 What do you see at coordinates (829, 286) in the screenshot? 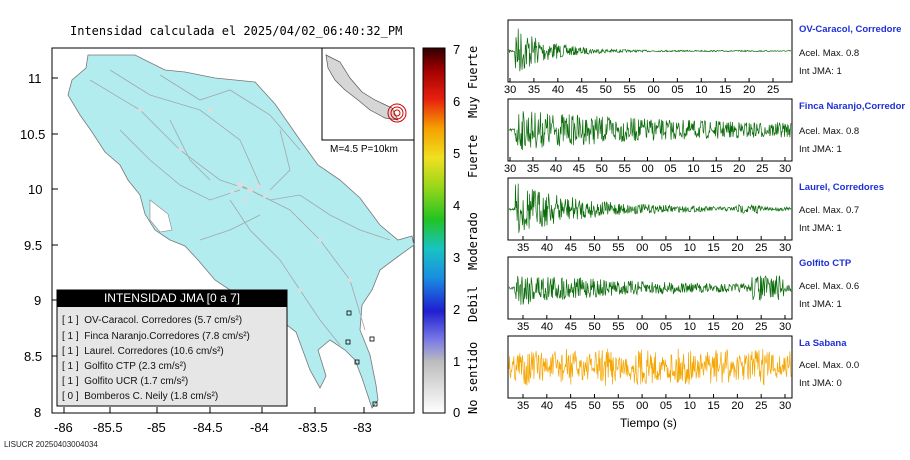
I see `station-acel: Acel. Max. 0.6` at bounding box center [829, 286].